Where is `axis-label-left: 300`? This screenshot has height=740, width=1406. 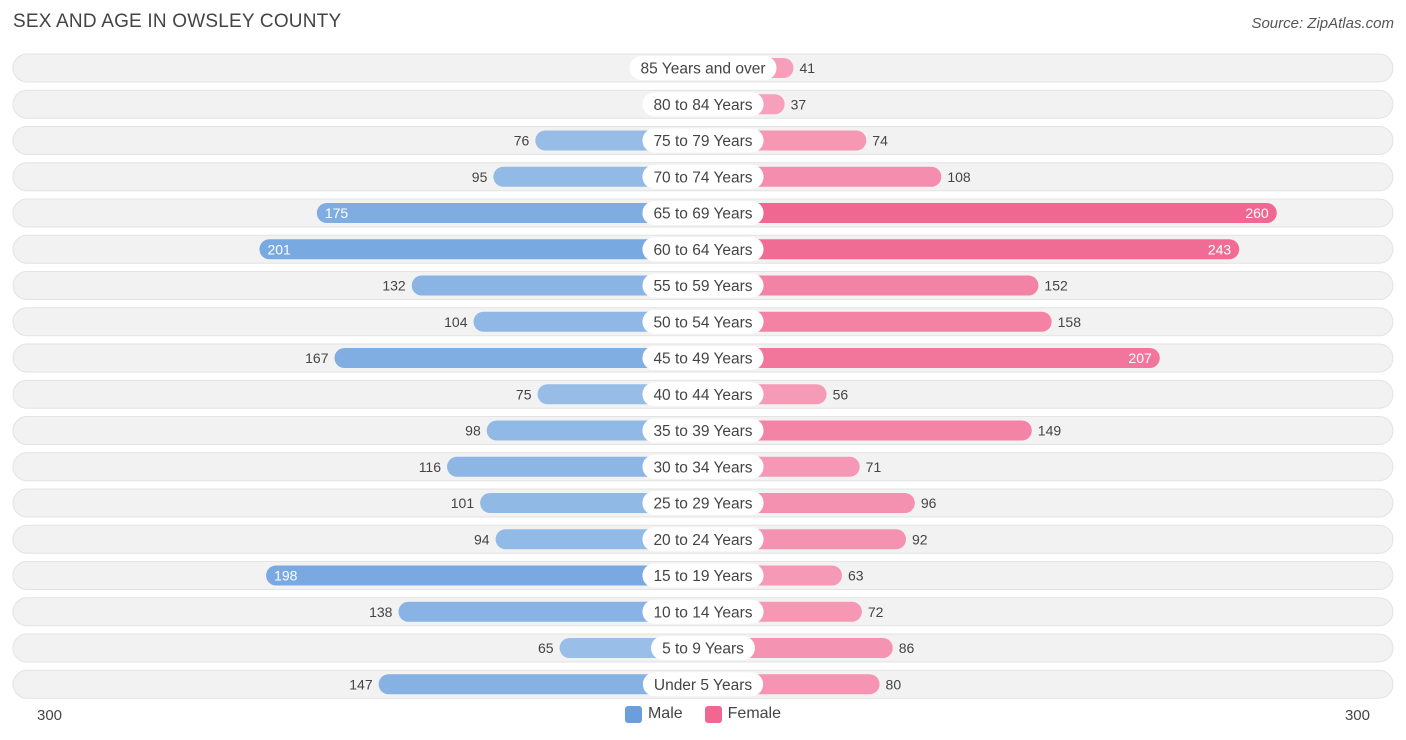 axis-label-left: 300 is located at coordinates (50, 715).